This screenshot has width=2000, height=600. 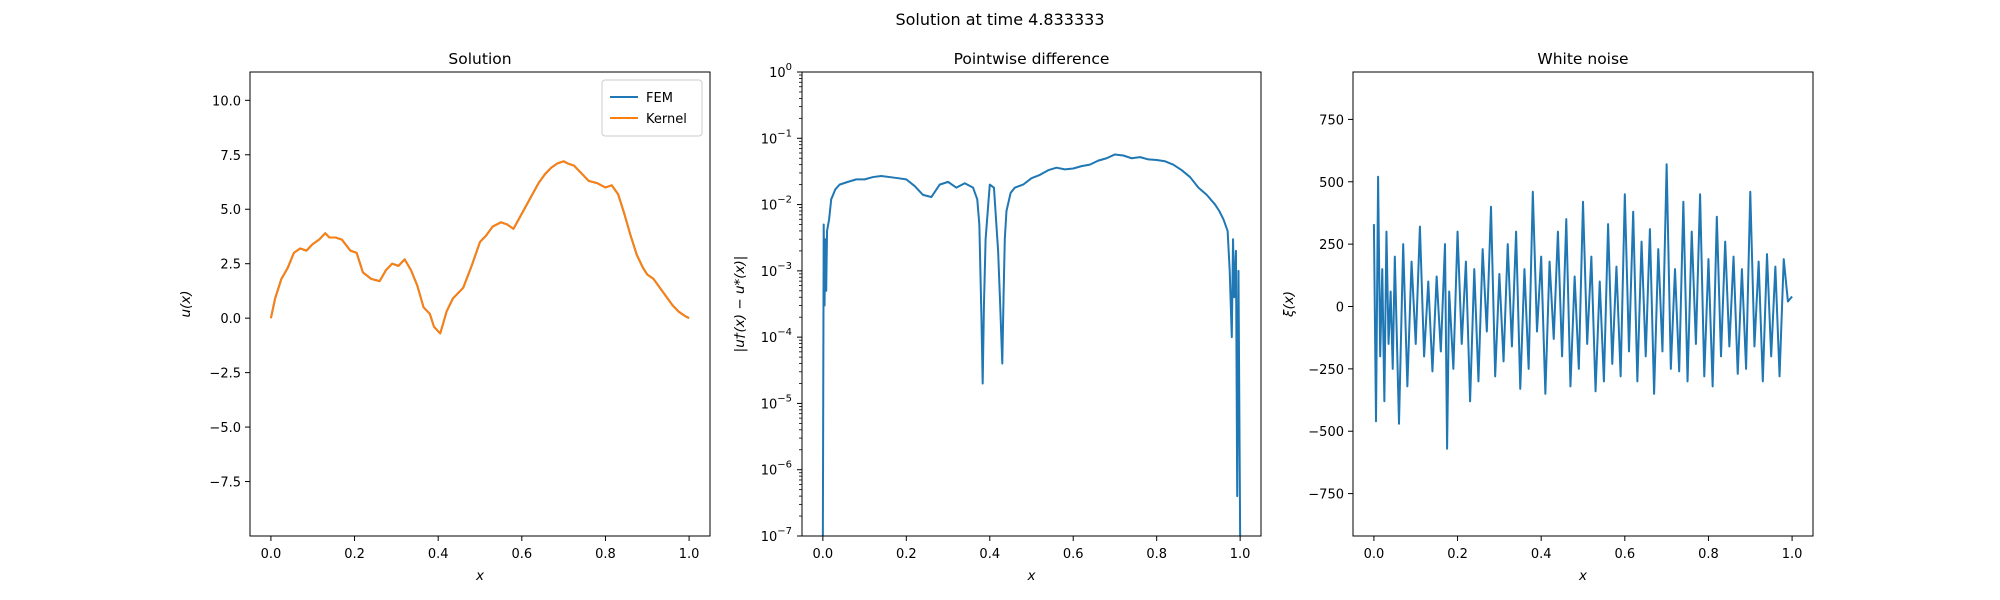 I want to click on solution-x-tick-label: 0.8, so click(x=605, y=554).